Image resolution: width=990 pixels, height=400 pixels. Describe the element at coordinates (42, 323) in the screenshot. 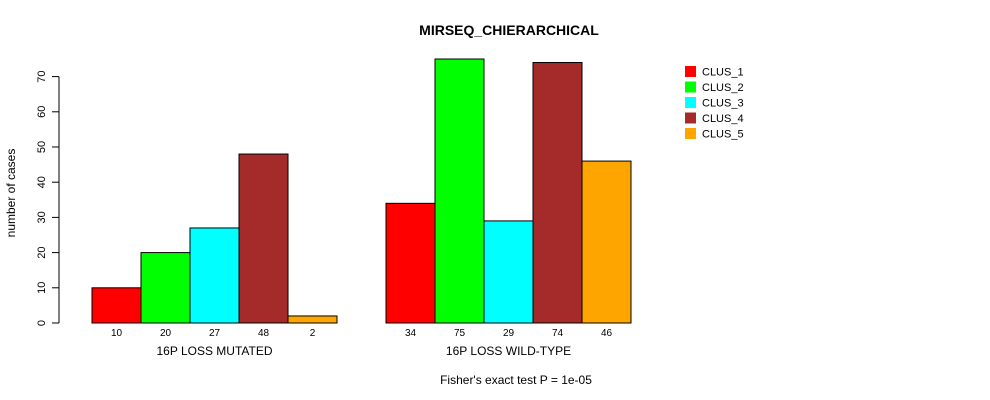

I see `y-tick-label: 0` at that location.